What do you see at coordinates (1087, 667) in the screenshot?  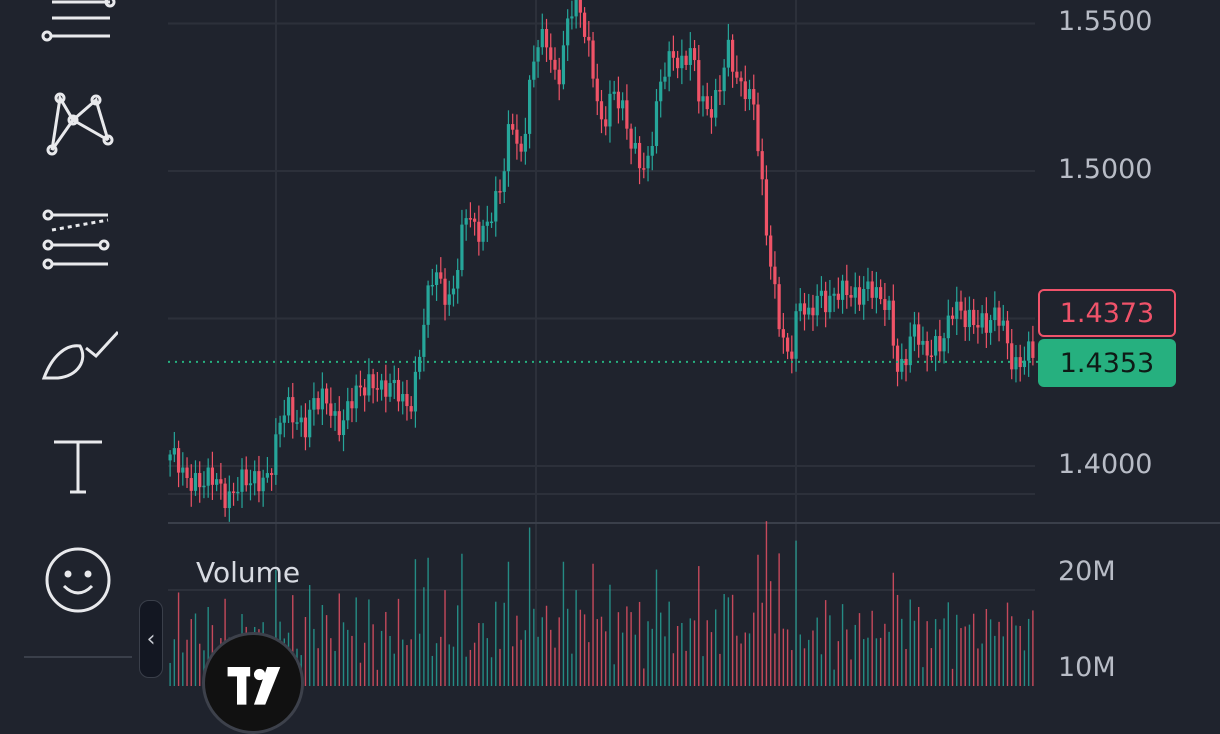 I see `volume-tick-label: 10M` at bounding box center [1087, 667].